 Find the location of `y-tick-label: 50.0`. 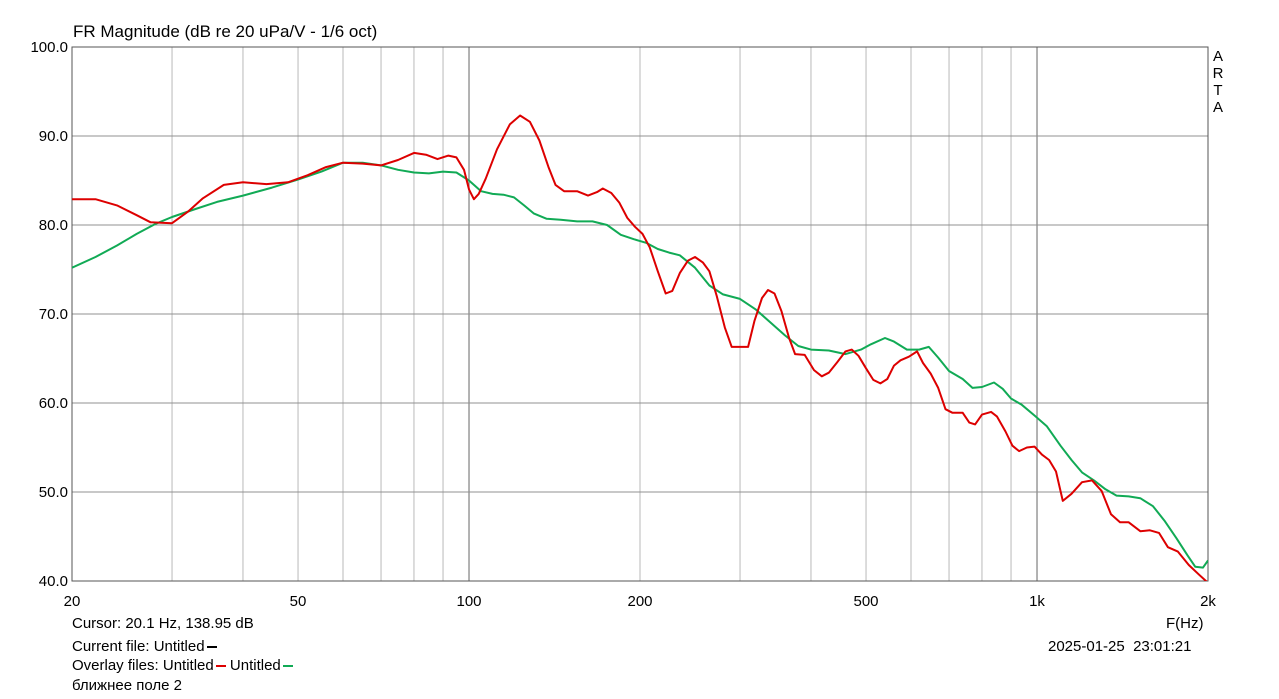

y-tick-label: 50.0 is located at coordinates (53, 492).